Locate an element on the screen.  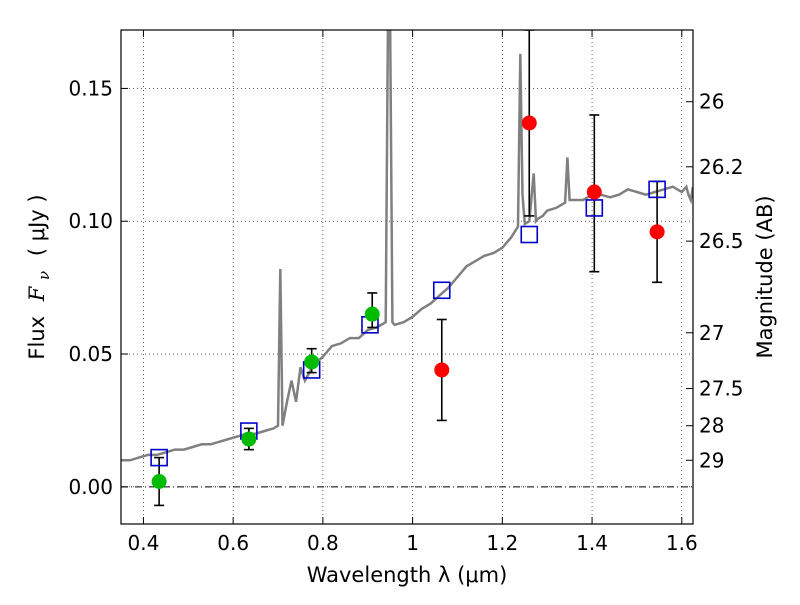
y-tick-label-3: 0.15 is located at coordinates (90, 88).